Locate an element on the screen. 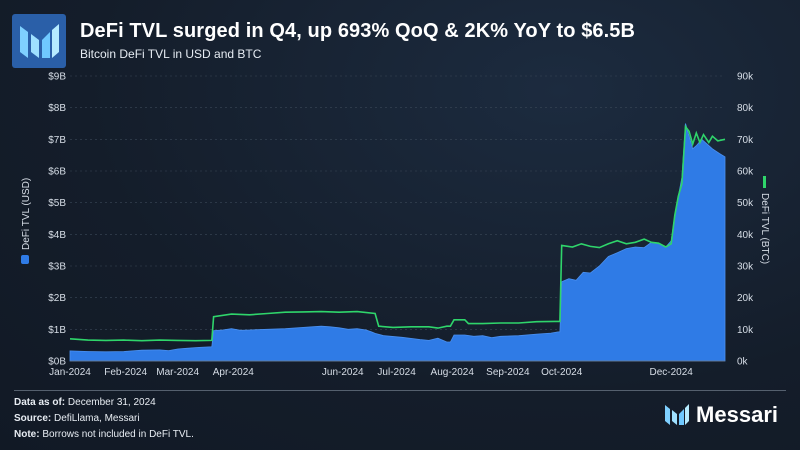  right-tick-label: 70k is located at coordinates (745, 140).